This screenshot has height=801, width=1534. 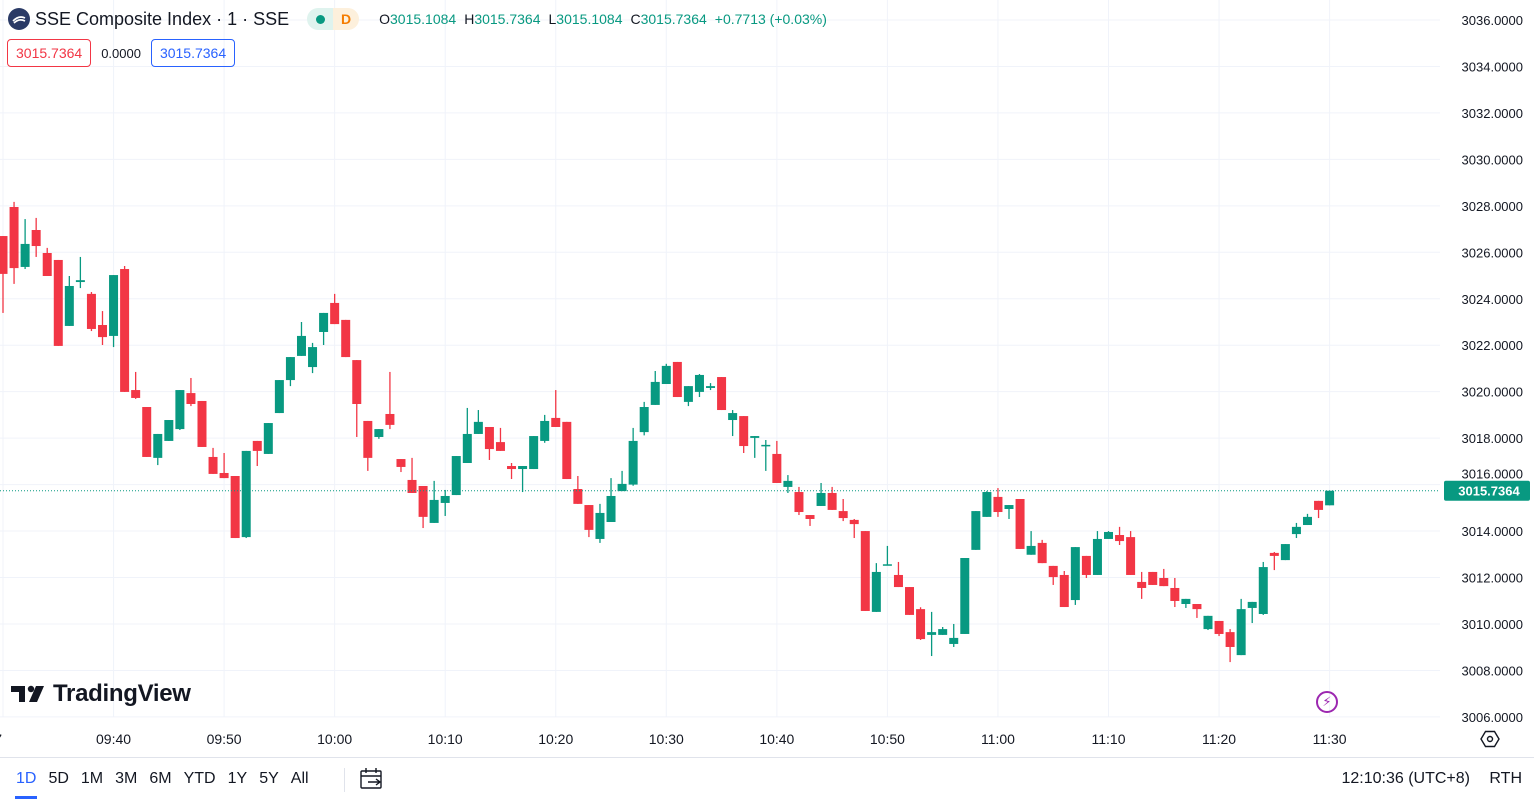 I want to click on clock-timezone: 12:10:36 (UTC+8), so click(x=1405, y=778).